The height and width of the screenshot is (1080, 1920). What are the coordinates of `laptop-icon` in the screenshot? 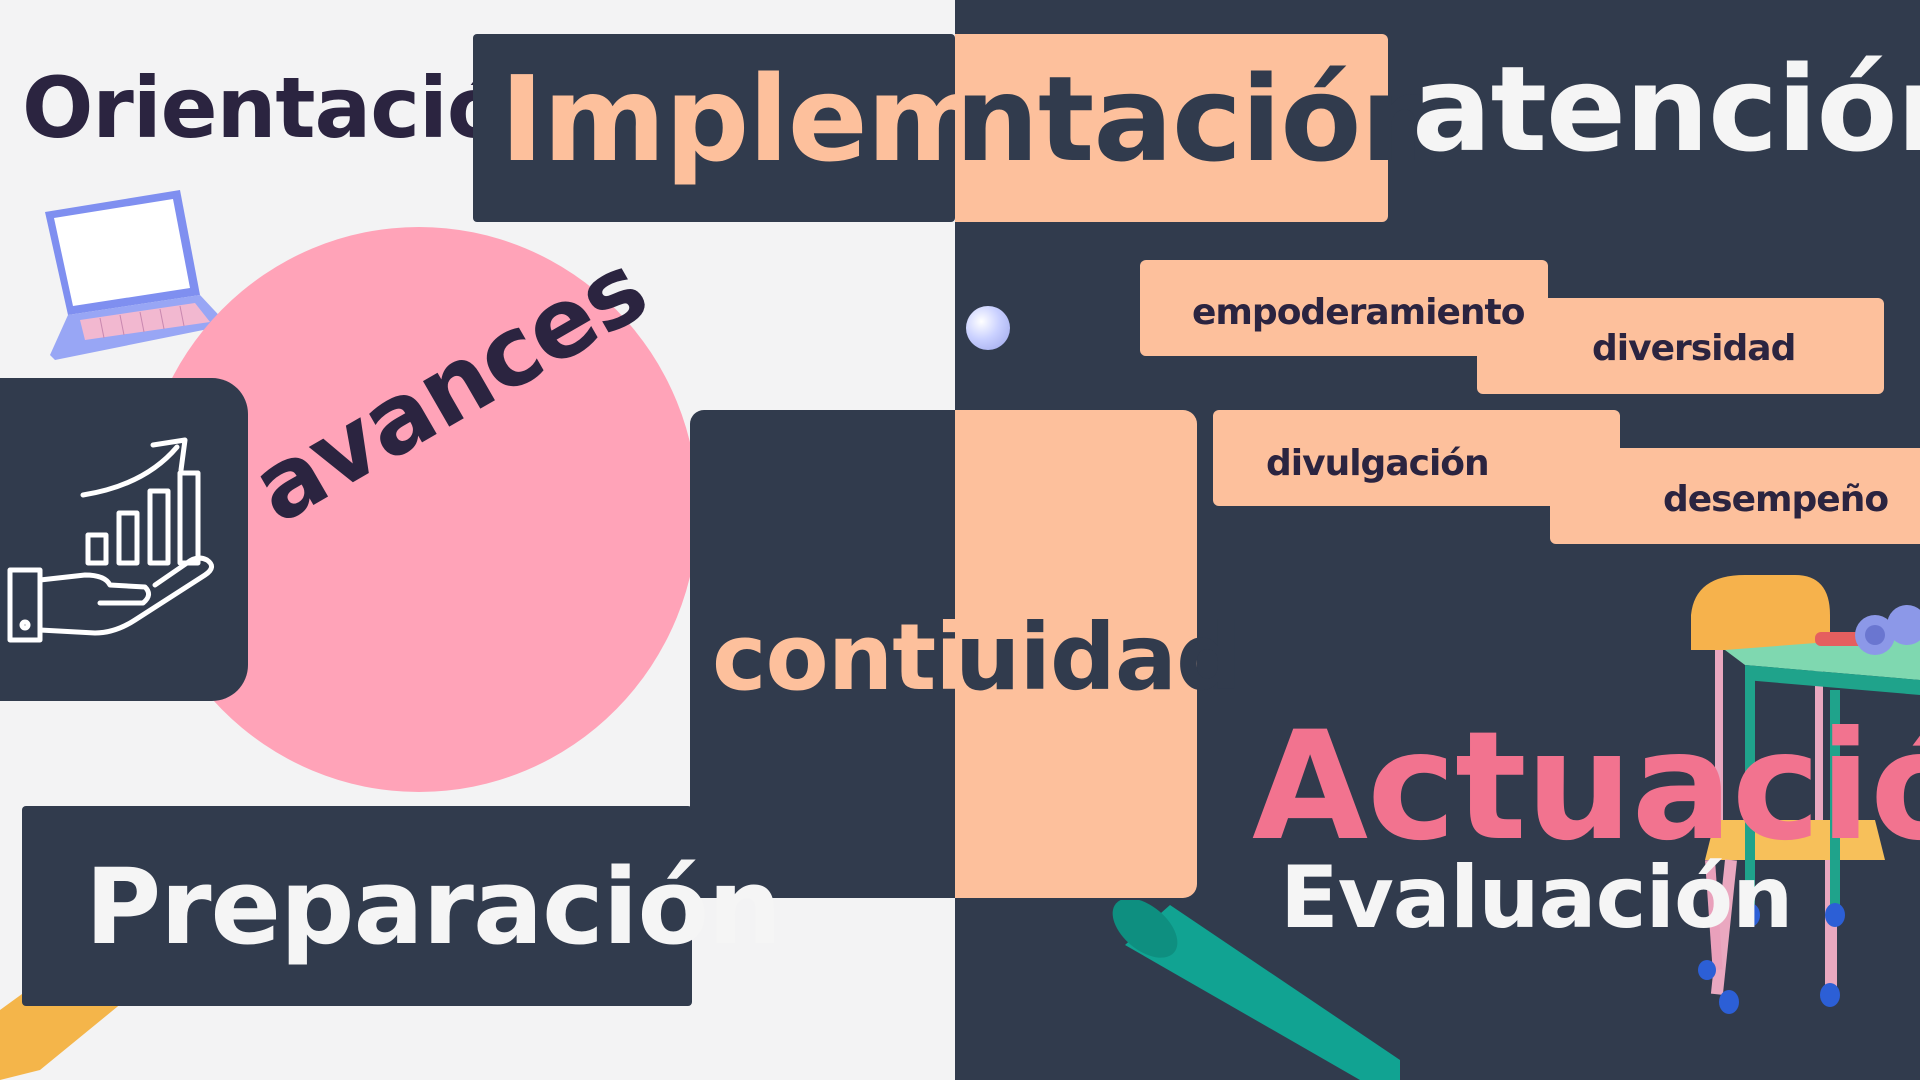 It's located at (135, 277).